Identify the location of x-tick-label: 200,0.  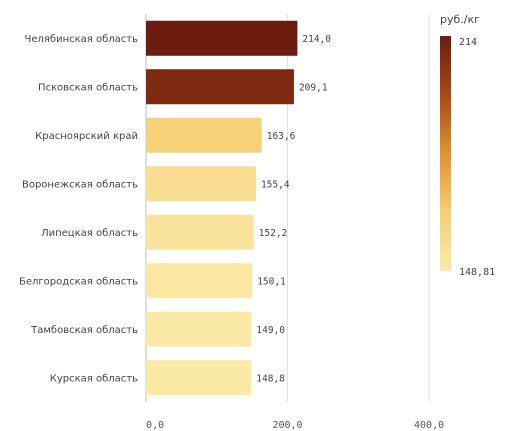
(287, 425).